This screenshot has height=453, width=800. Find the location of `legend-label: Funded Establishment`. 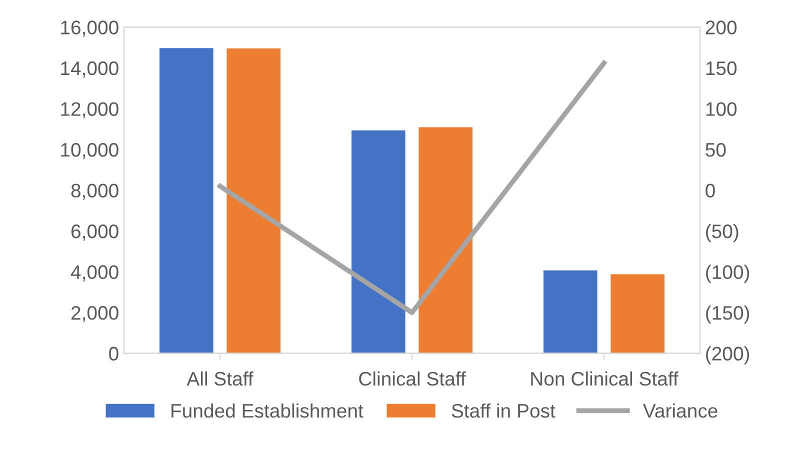

legend-label: Funded Establishment is located at coordinates (268, 410).